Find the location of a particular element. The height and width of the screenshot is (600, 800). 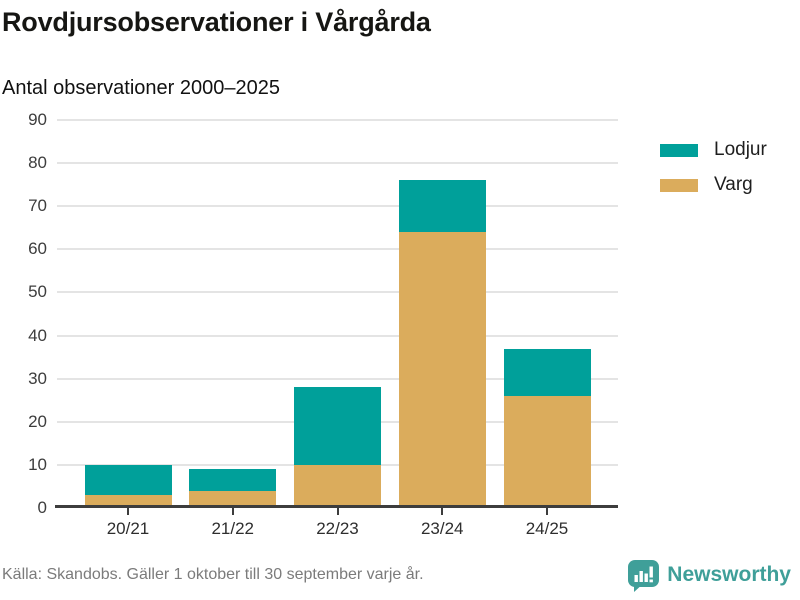

chart-subtitle: Antal observationer 2000–2025 is located at coordinates (141, 88).